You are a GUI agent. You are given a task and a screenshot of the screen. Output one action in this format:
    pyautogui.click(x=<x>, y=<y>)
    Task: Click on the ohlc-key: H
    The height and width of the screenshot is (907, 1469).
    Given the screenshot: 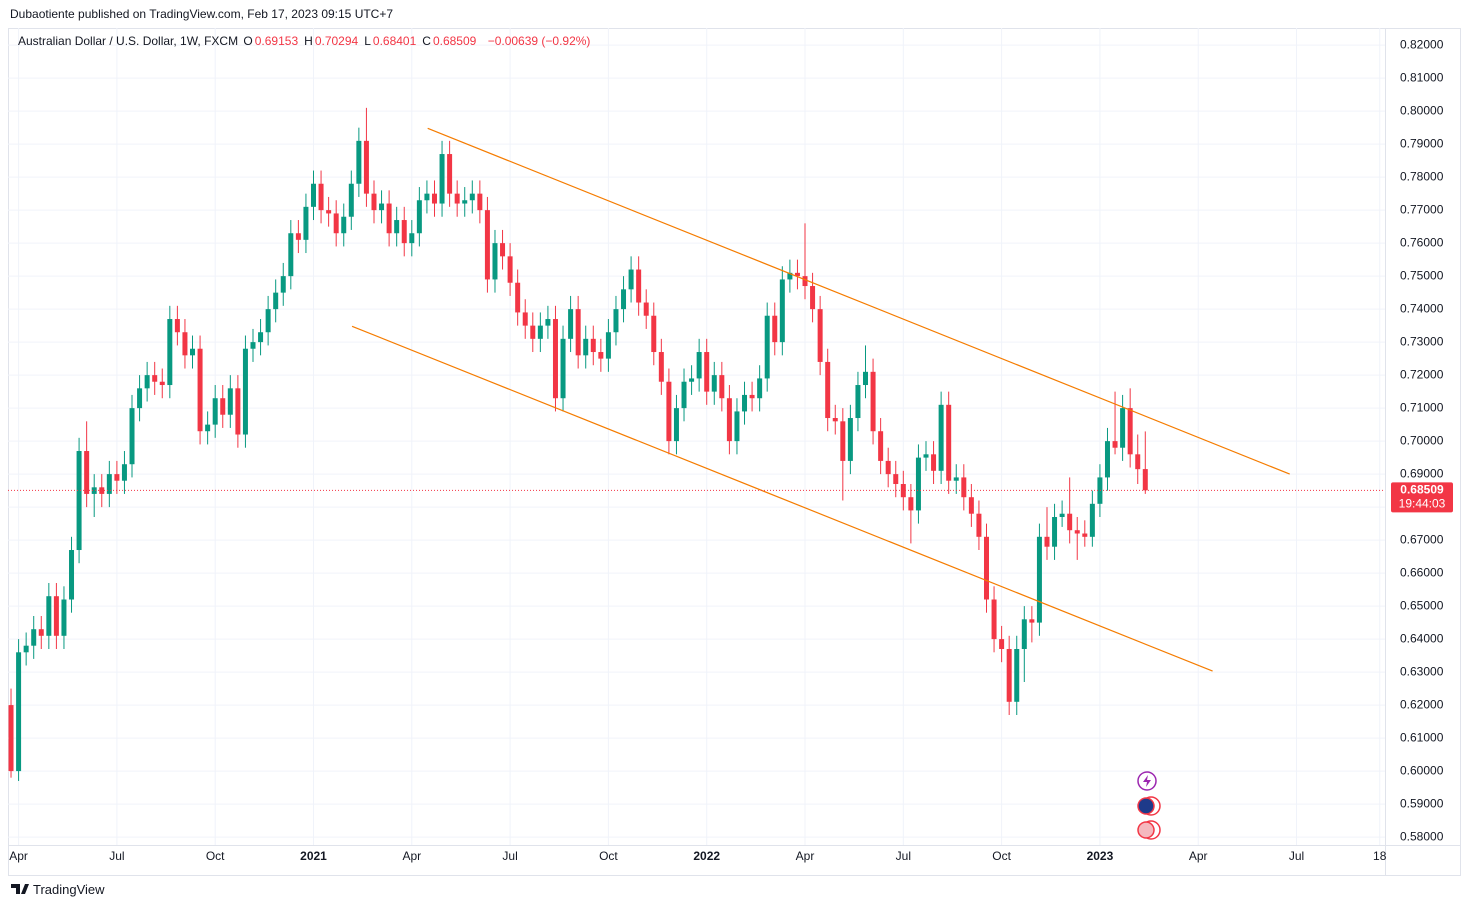 What is the action you would take?
    pyautogui.click(x=308, y=41)
    